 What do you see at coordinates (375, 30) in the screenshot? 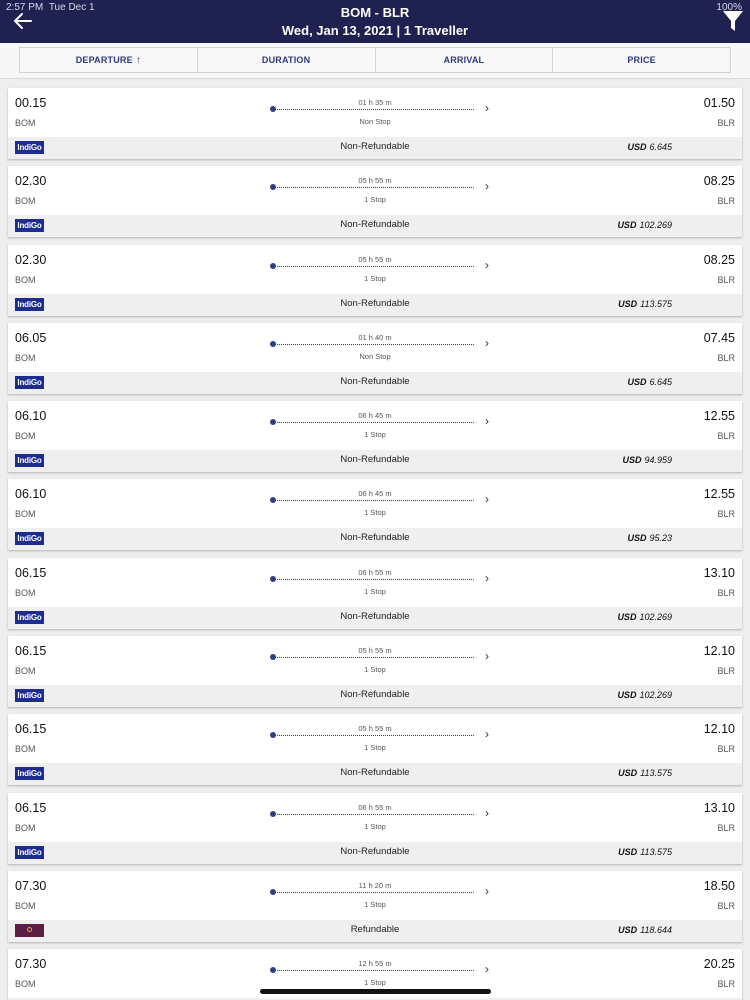
I see `trip-subtitle: Wed, Jan 13, 2021 | 1 Traveller` at bounding box center [375, 30].